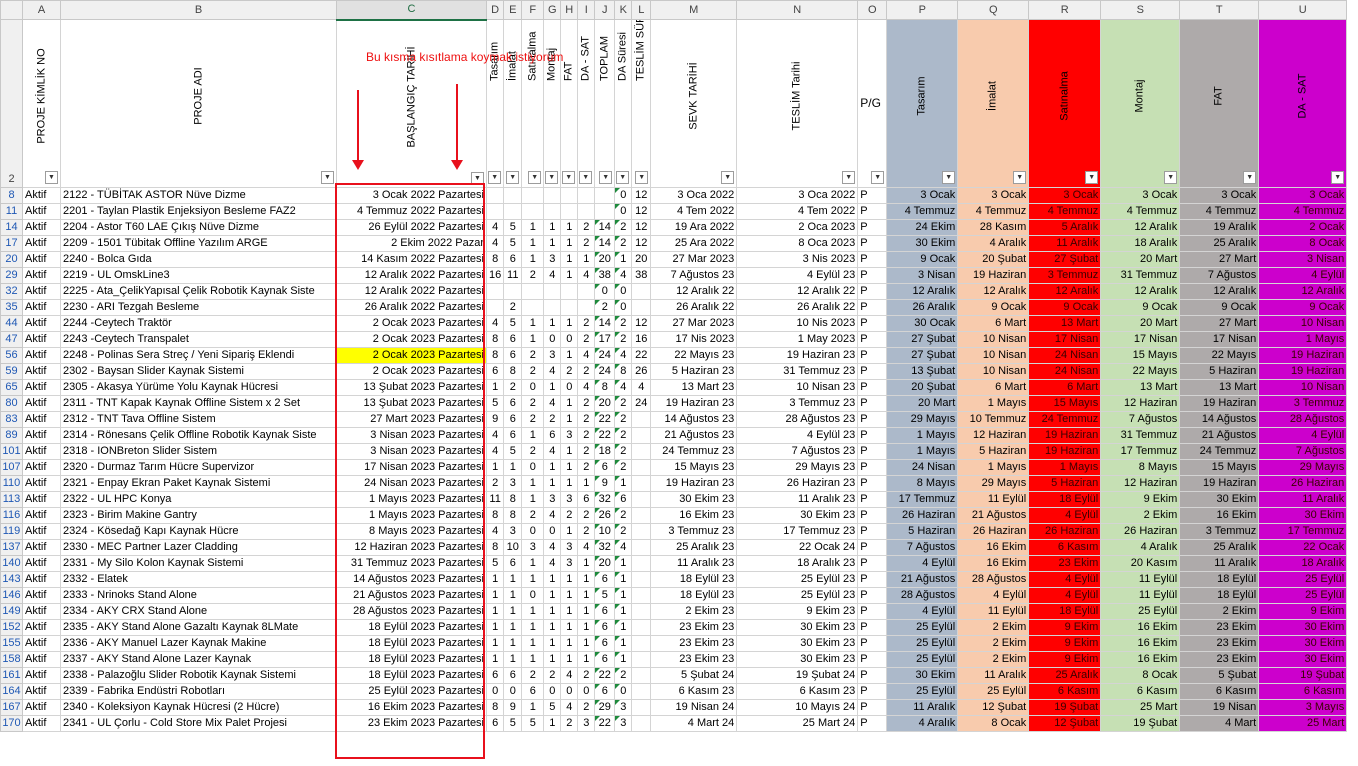  What do you see at coordinates (411, 483) in the screenshot?
I see `cell-c: 24 Nisan 2023 Pazartesi` at bounding box center [411, 483].